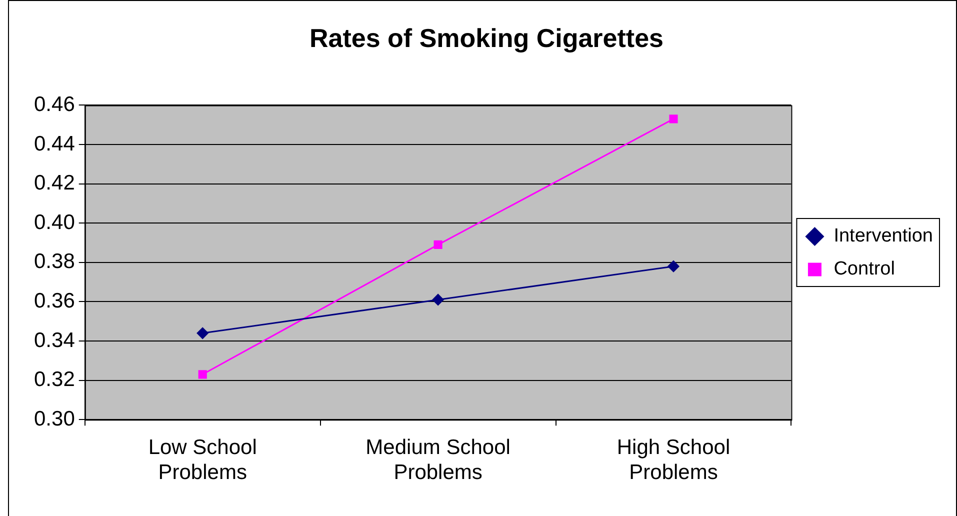 This screenshot has width=957, height=516. What do you see at coordinates (202, 460) in the screenshot?
I see `x-tick-label: Low School Problems` at bounding box center [202, 460].